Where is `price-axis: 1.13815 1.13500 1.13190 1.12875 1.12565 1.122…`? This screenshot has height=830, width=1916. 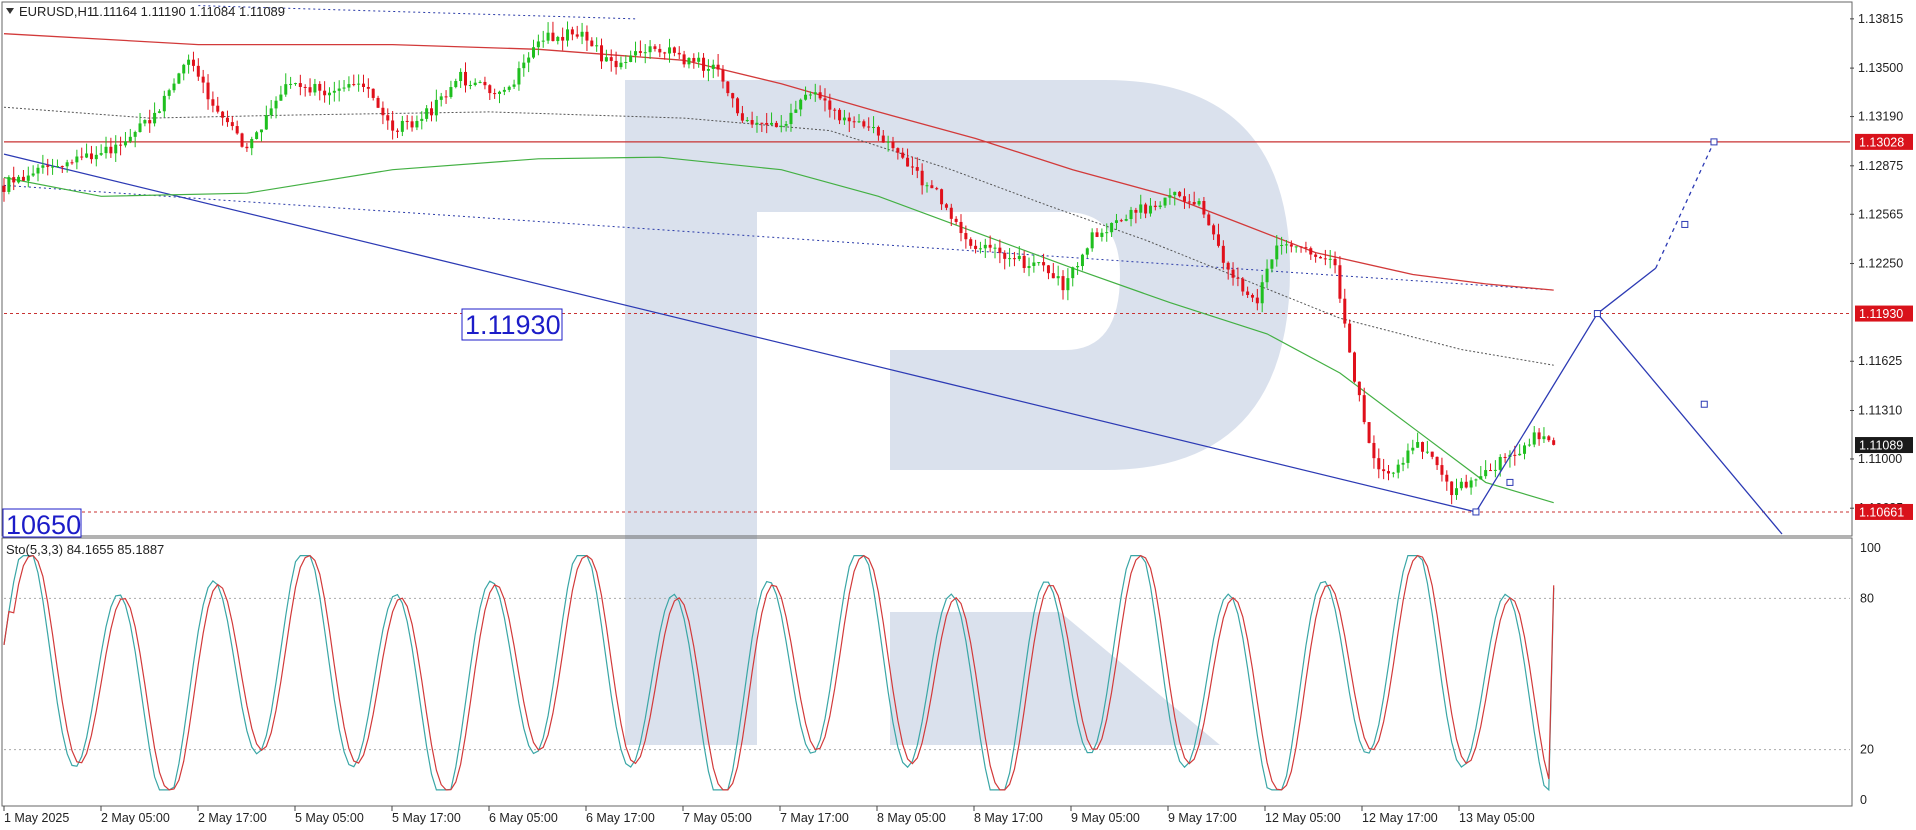 price-axis: 1.13815 1.13500 1.13190 1.12875 1.12565 1.122… is located at coordinates (1876, 409).